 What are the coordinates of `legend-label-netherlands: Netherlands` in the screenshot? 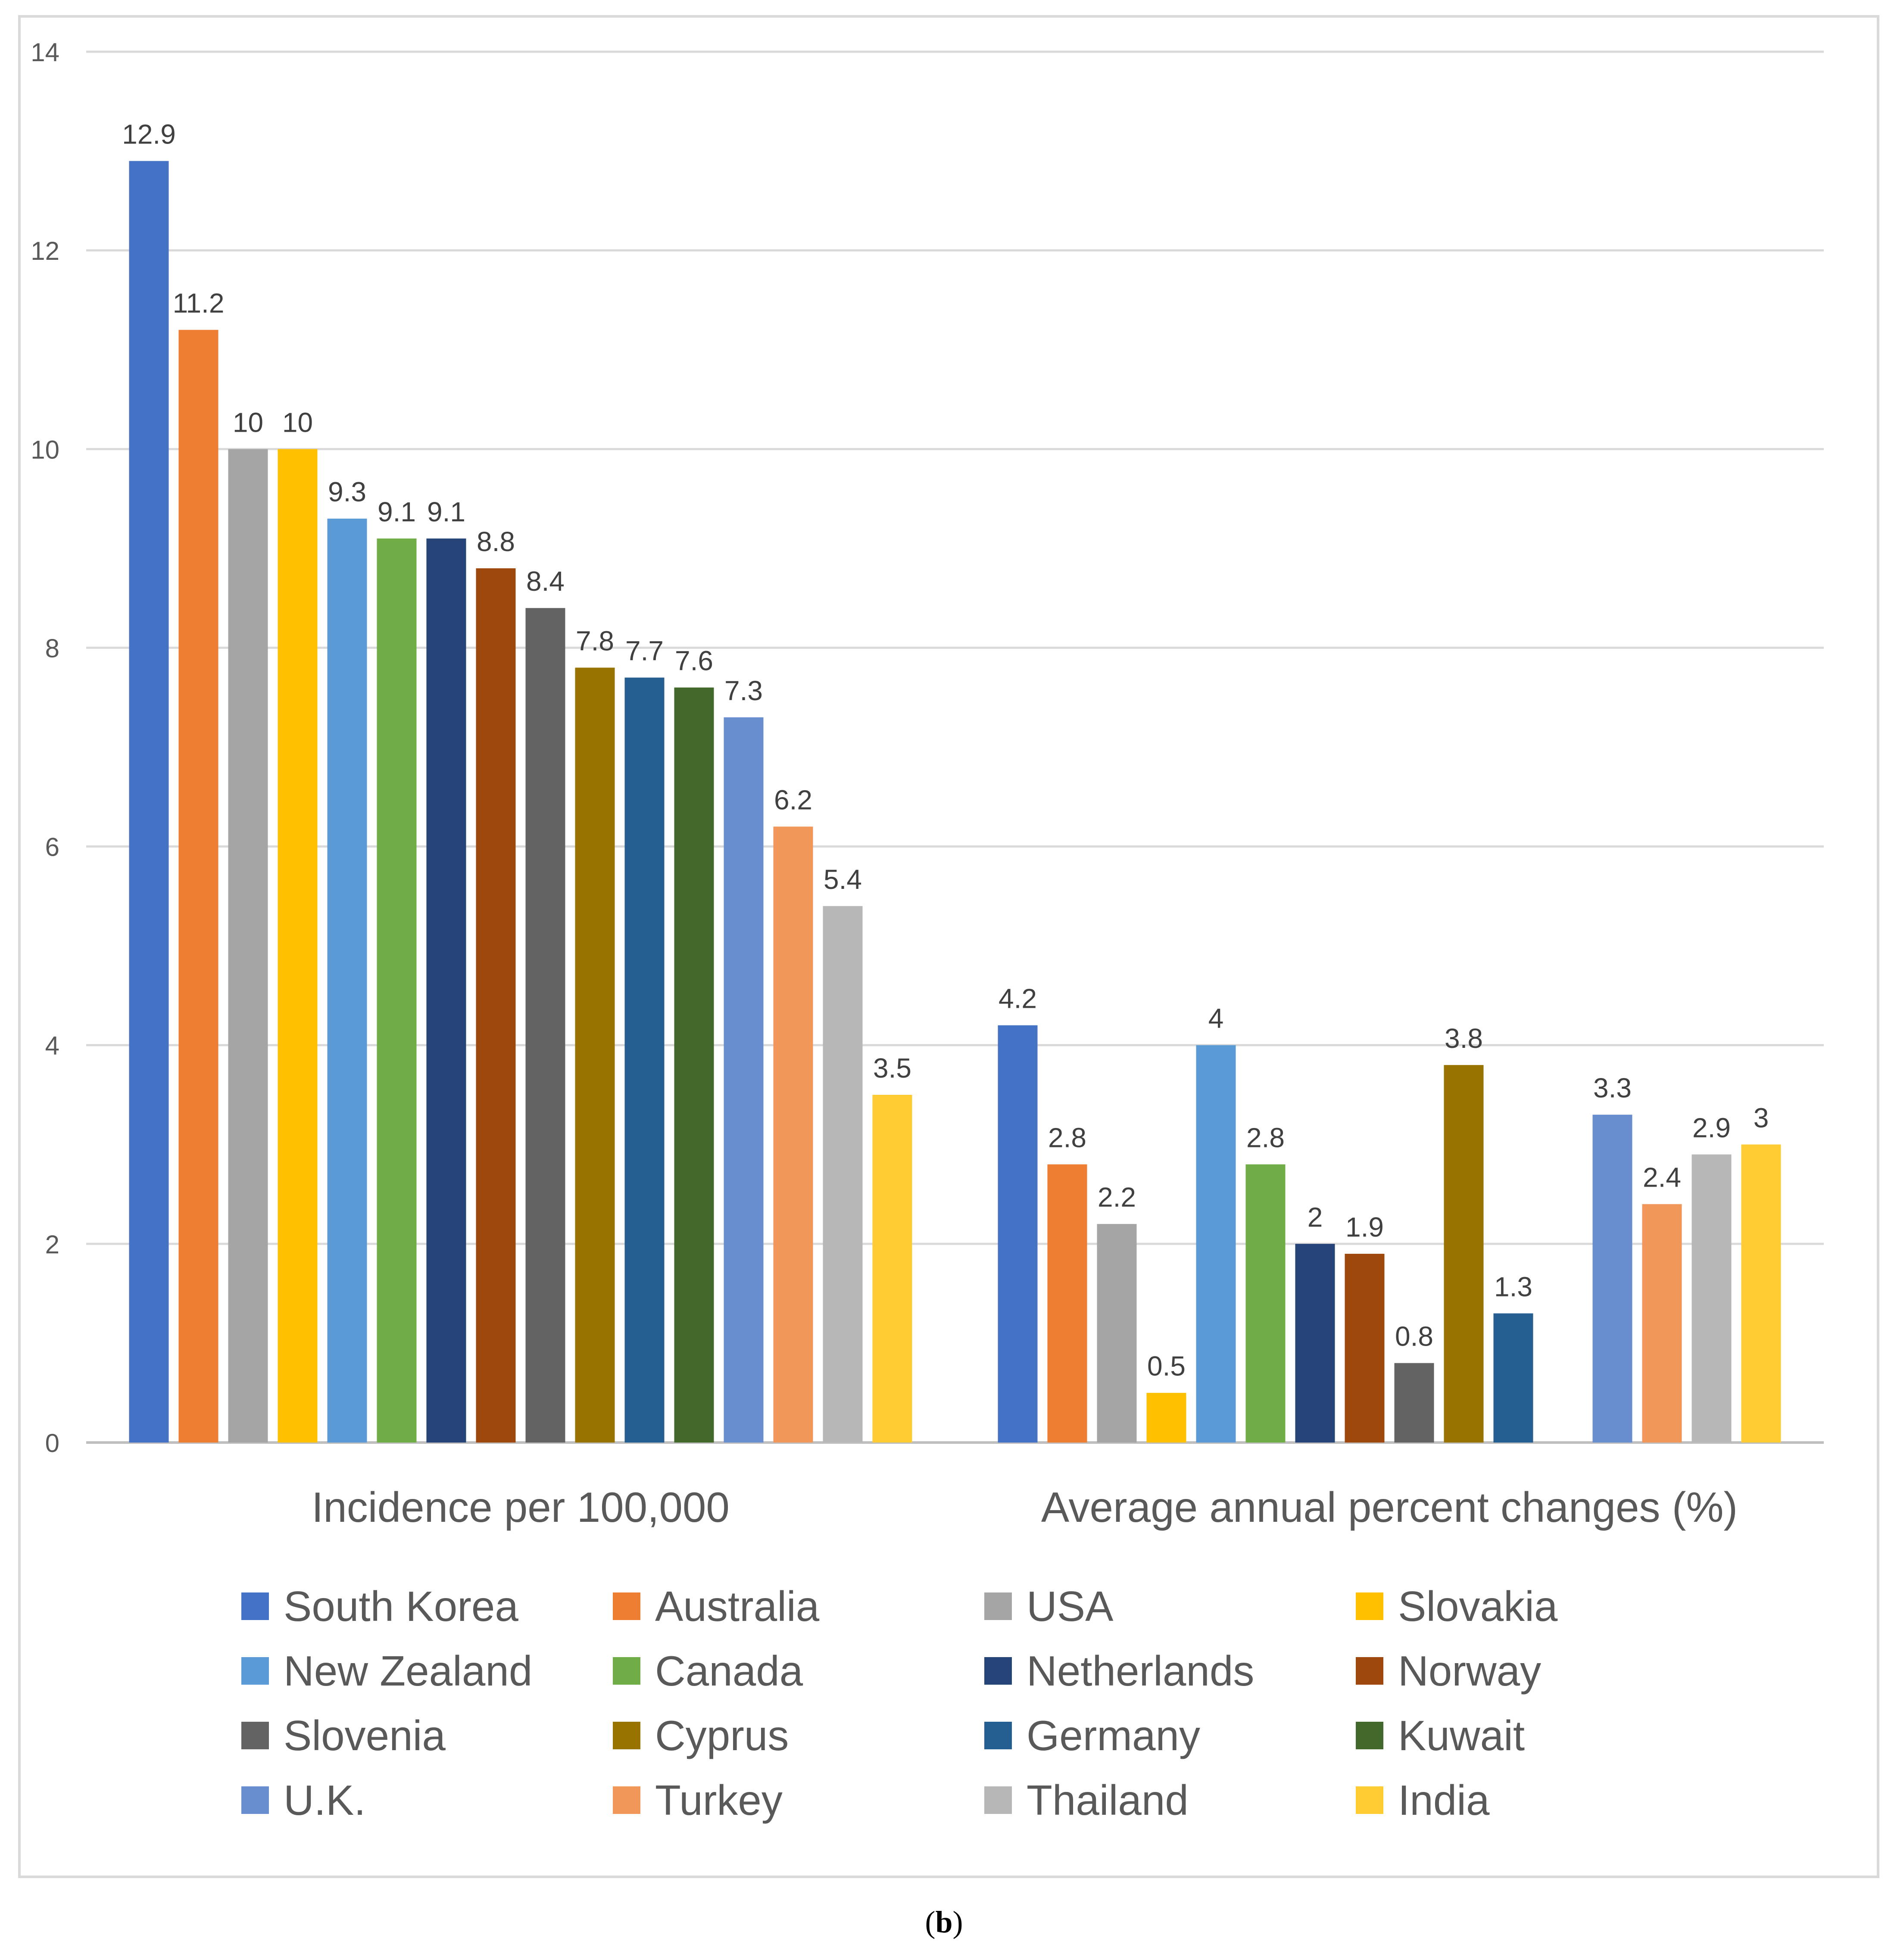 It's located at (1141, 1671).